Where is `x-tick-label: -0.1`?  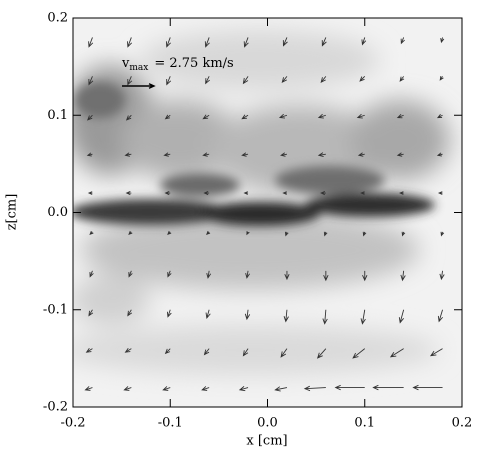 x-tick-label: -0.1 is located at coordinates (170, 423).